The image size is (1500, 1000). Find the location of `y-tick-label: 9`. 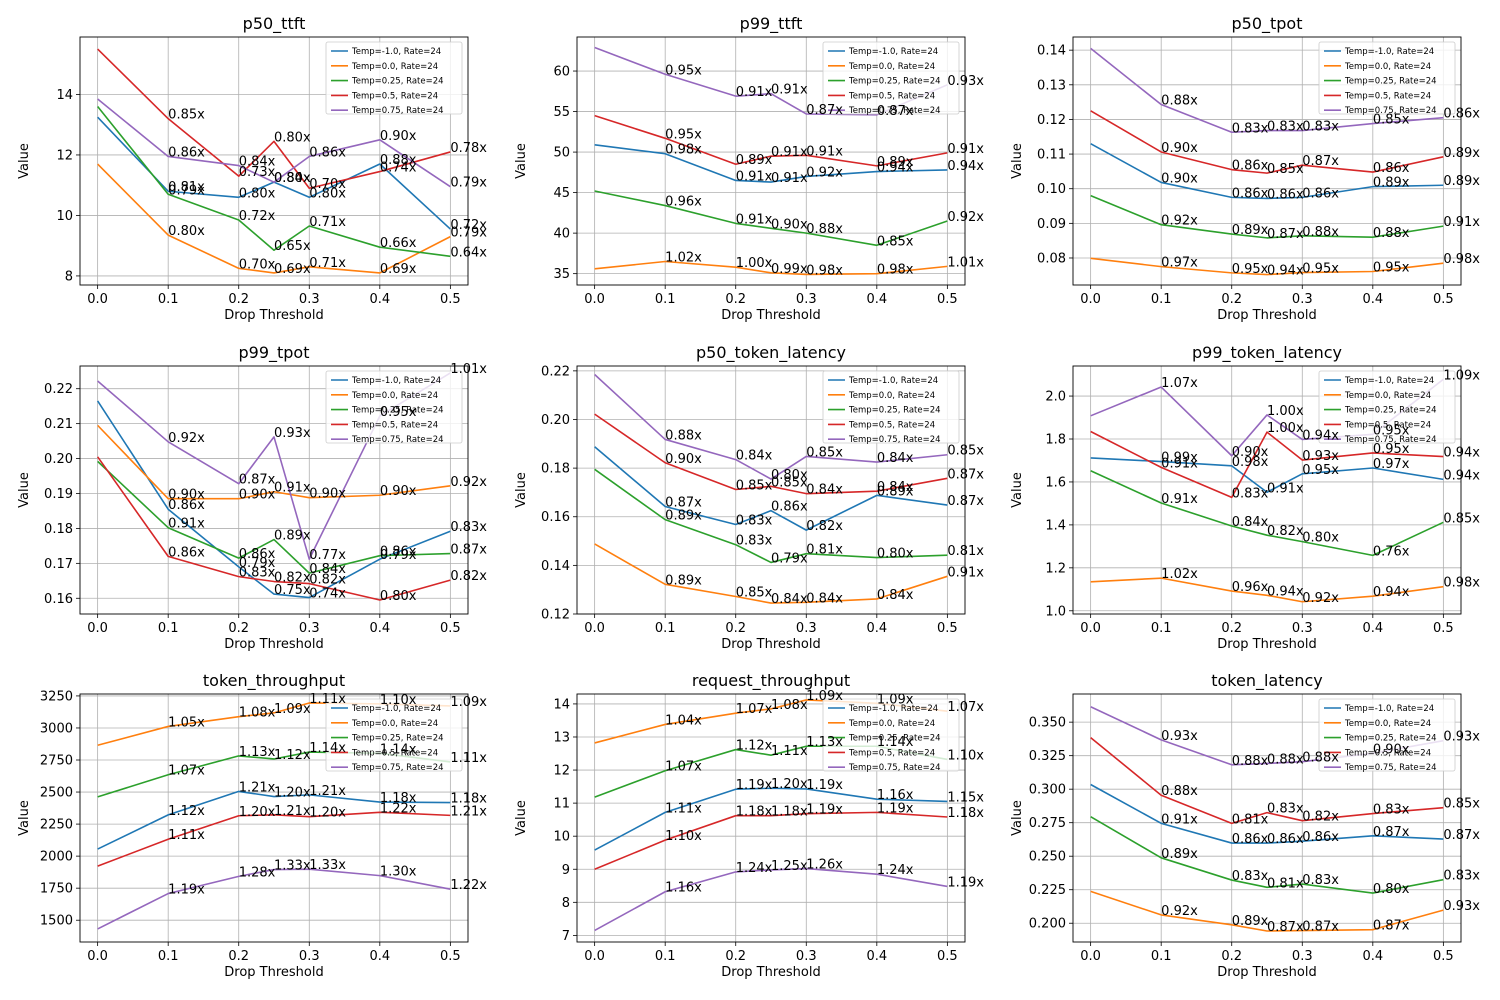

y-tick-label: 9 is located at coordinates (566, 870).